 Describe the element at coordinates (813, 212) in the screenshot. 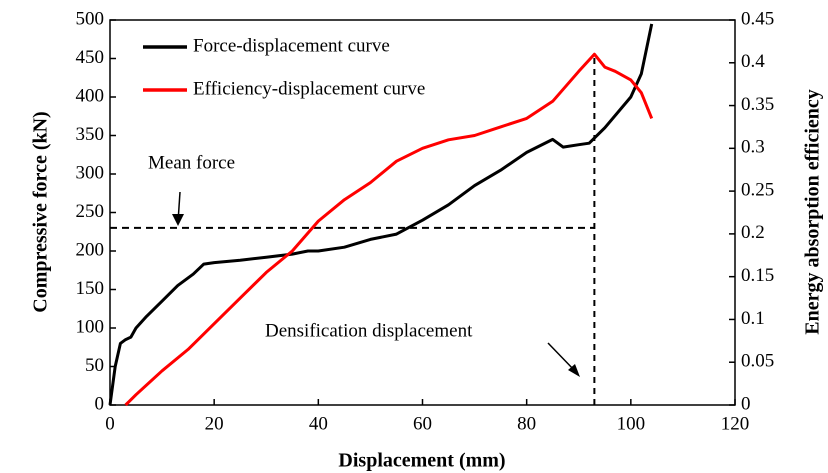

I see `y2-axis-label: Energy absorption efficiency` at that location.